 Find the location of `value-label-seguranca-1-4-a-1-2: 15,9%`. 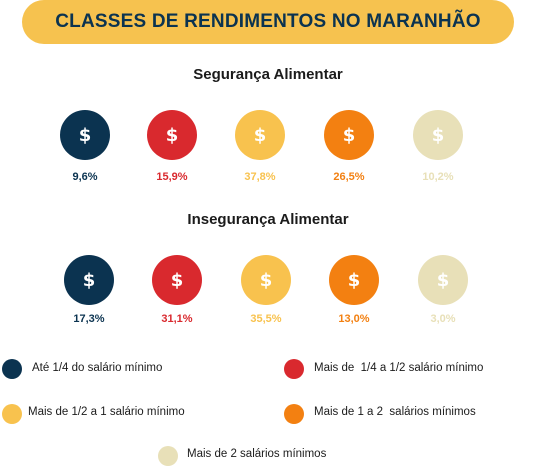

value-label-seguranca-1-4-a-1-2: 15,9% is located at coordinates (172, 177).